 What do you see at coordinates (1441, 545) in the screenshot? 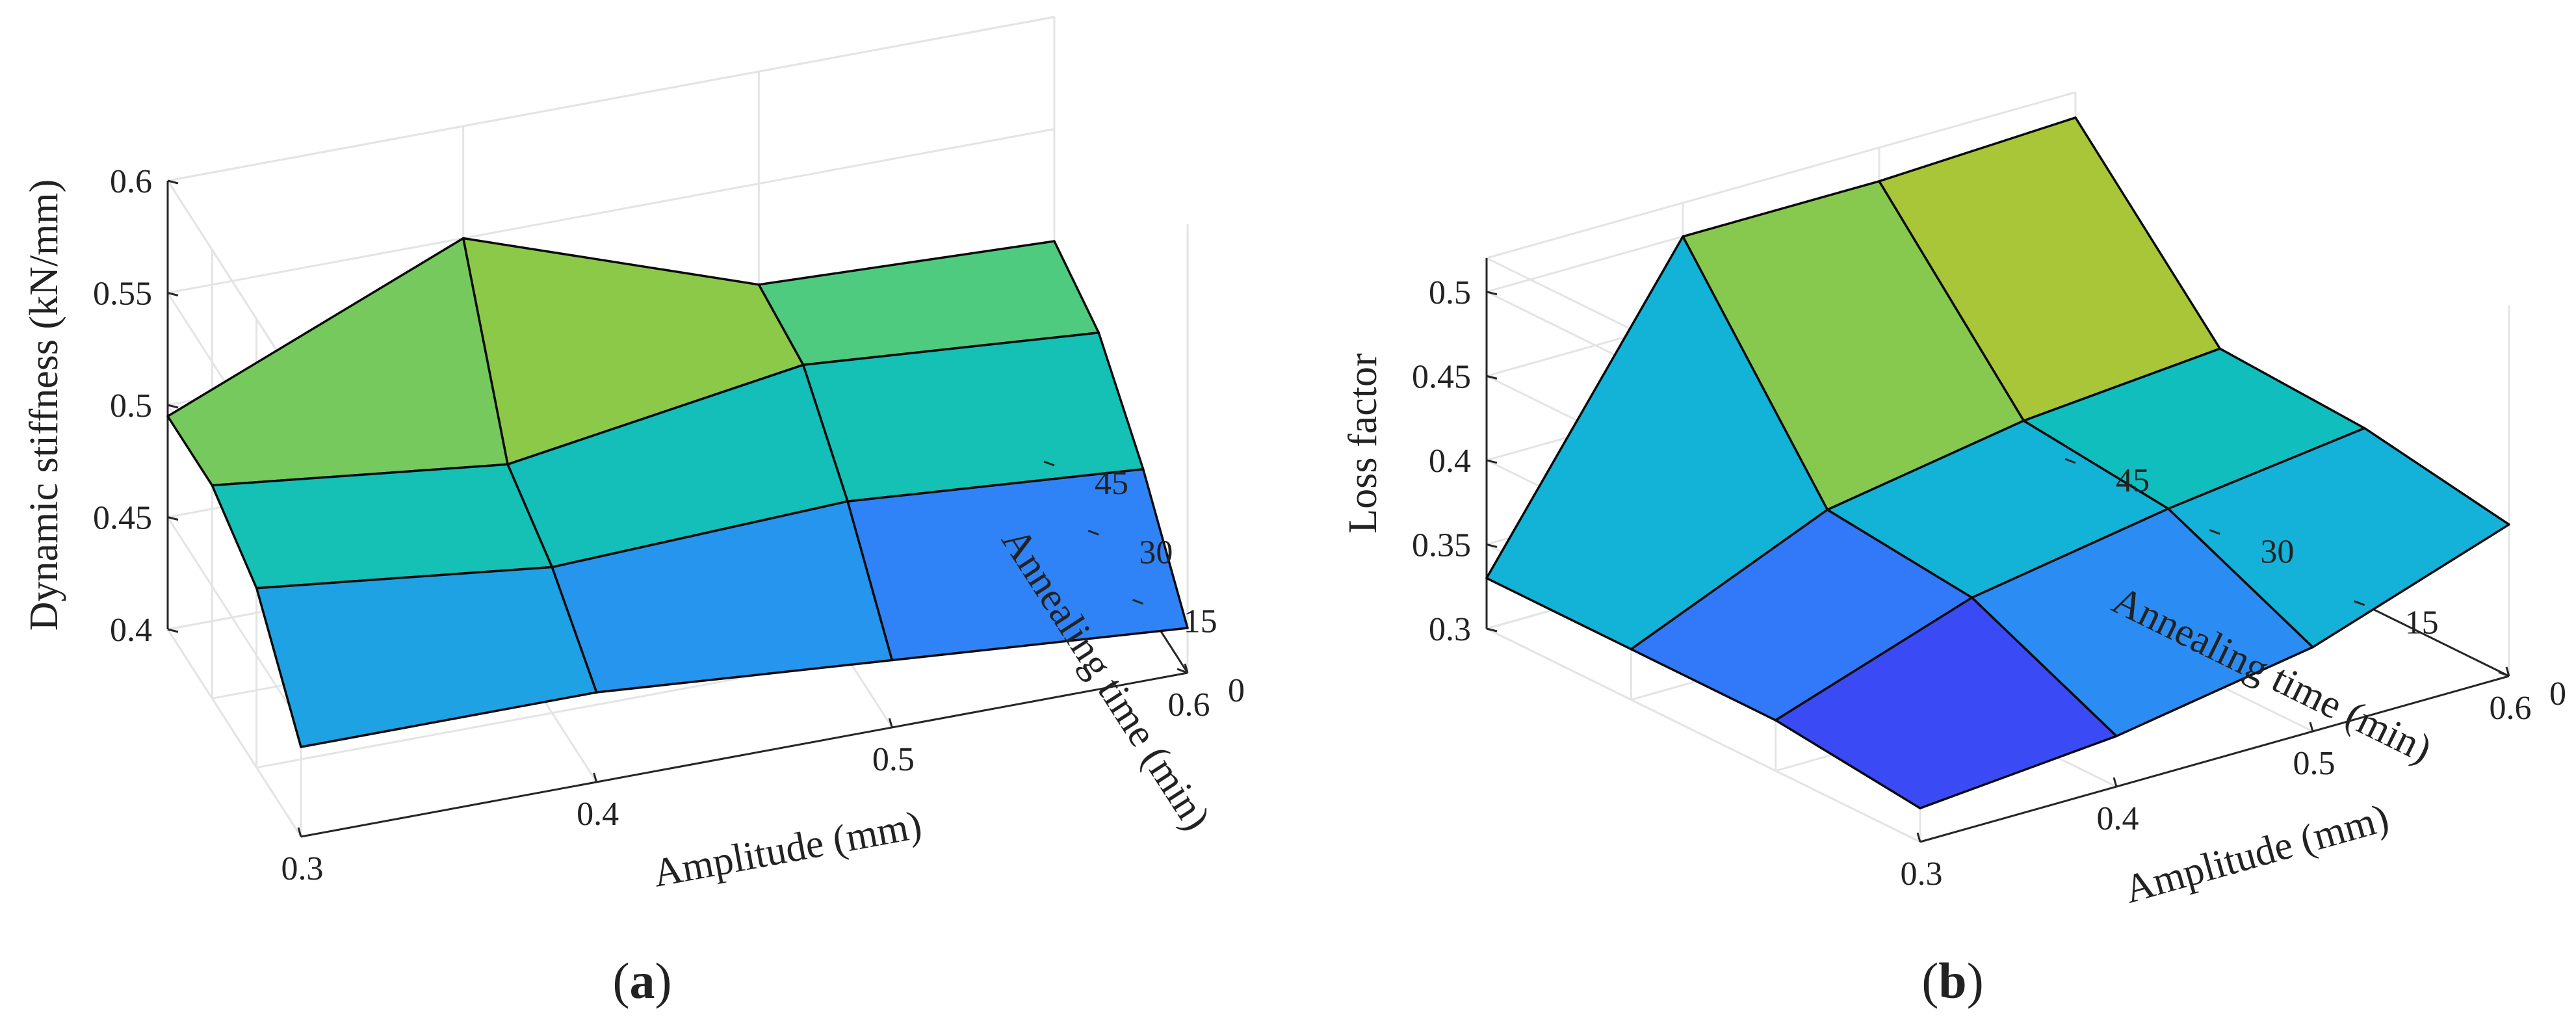
I see `z-tick-label: 0.35` at bounding box center [1441, 545].